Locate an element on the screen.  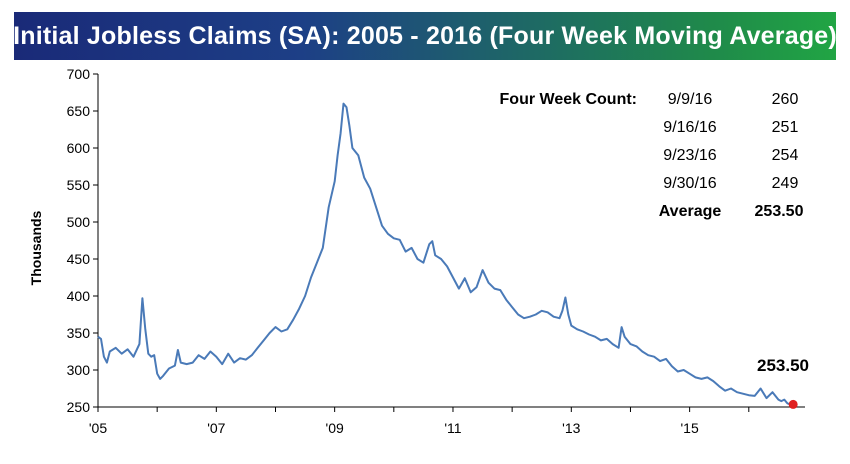
info-row-value: 249 is located at coordinates (785, 183).